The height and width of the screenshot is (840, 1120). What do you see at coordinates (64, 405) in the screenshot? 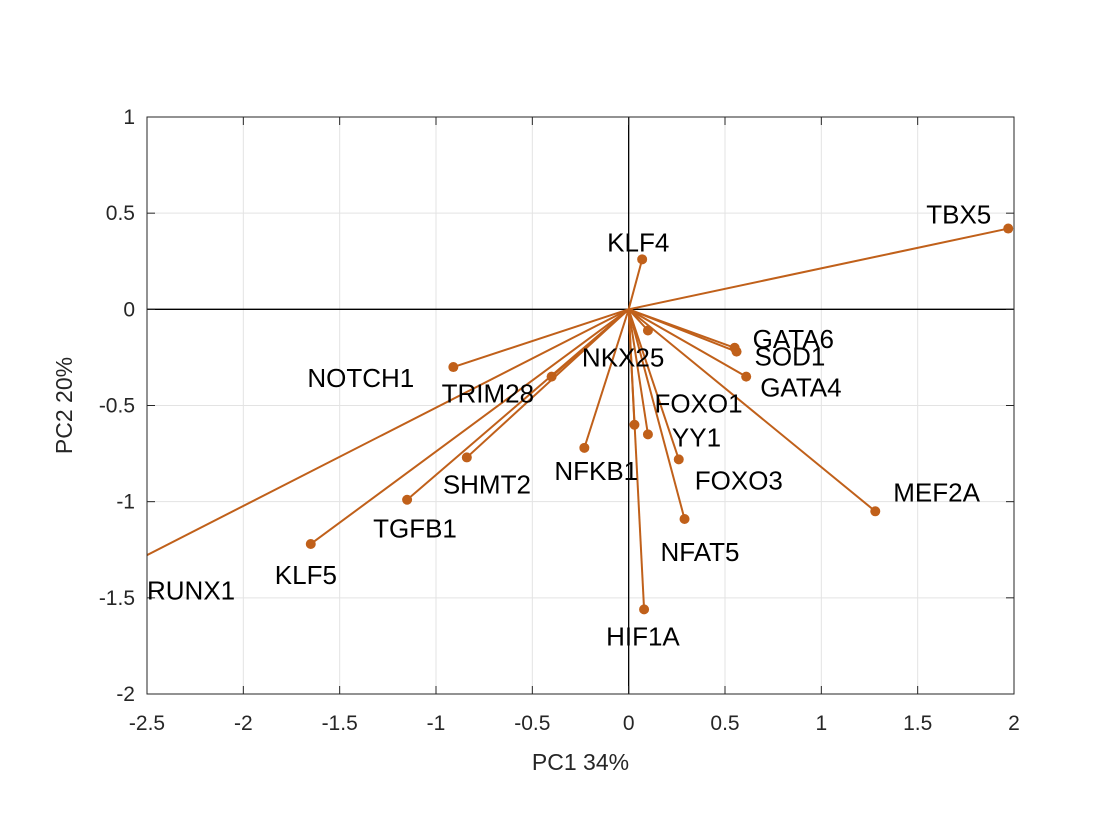
I see `y-axis-label: PC2 20%` at bounding box center [64, 405].